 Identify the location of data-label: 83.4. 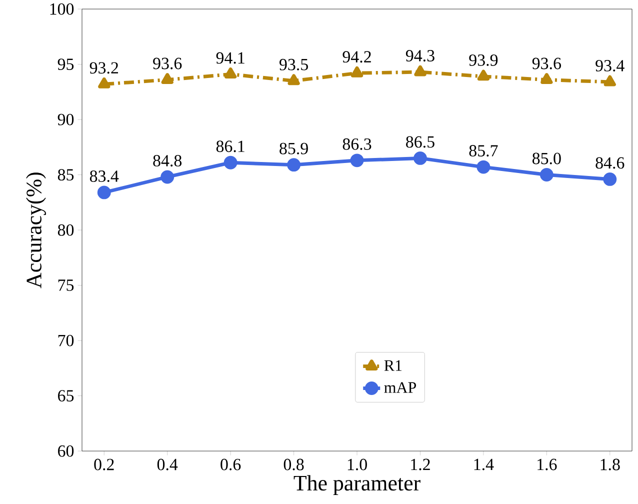
(104, 176).